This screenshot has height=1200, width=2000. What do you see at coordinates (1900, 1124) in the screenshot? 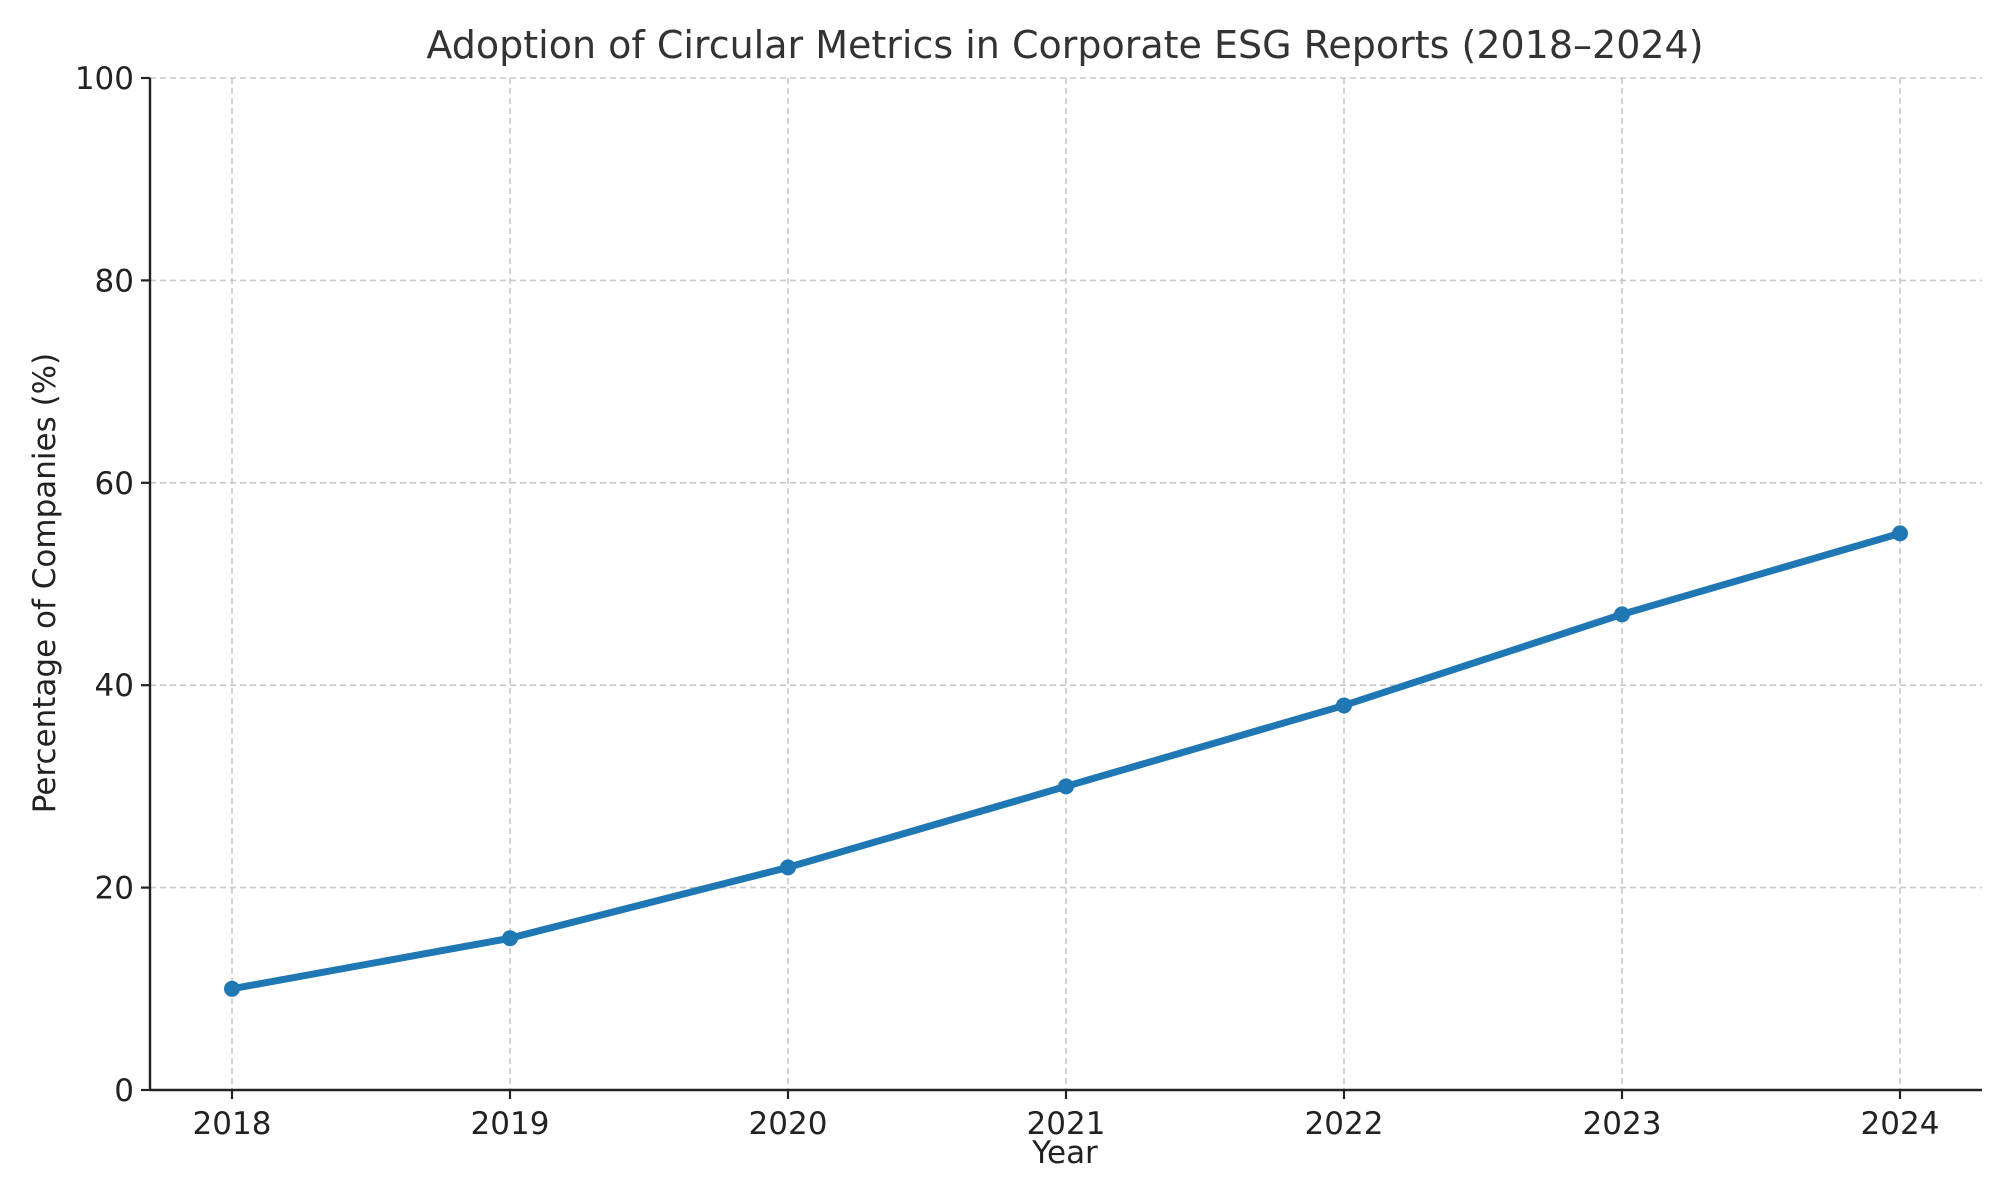
I see `x-tick-label: 2024` at bounding box center [1900, 1124].